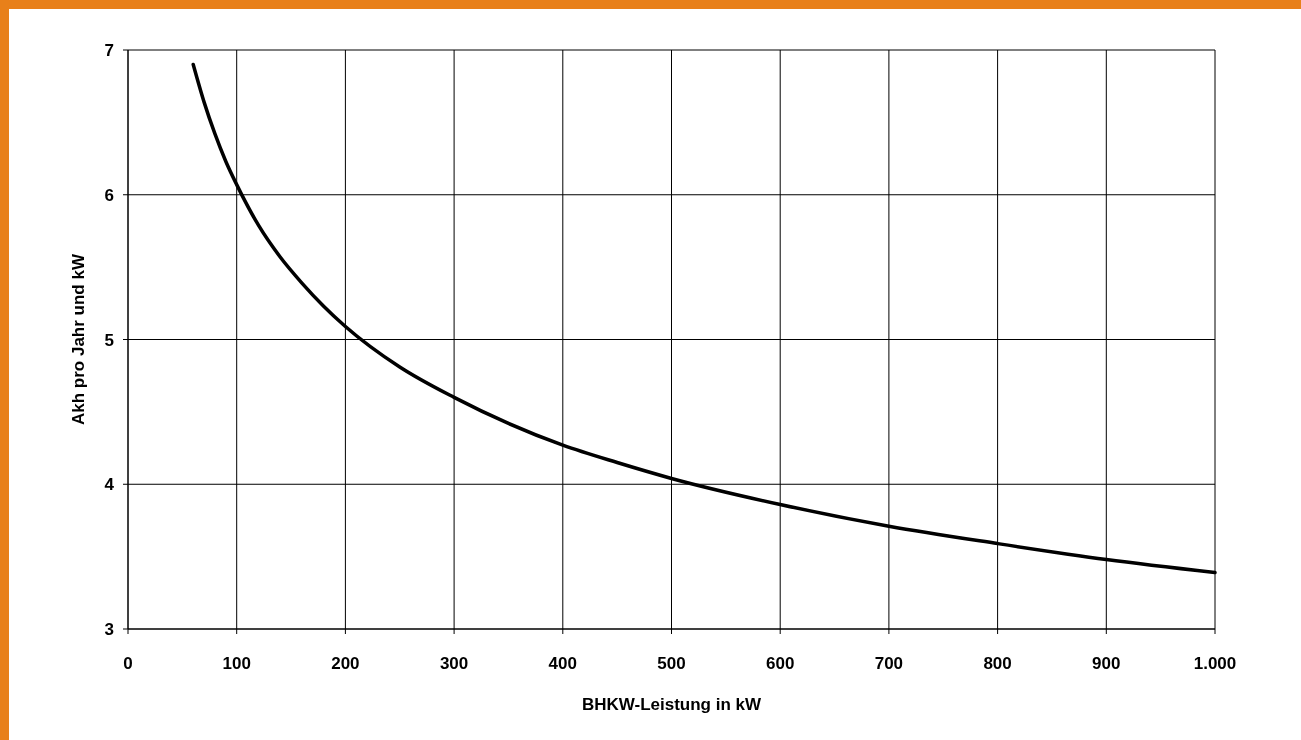 This screenshot has height=740, width=1301. Describe the element at coordinates (780, 663) in the screenshot. I see `x-tick-label: 600` at that location.